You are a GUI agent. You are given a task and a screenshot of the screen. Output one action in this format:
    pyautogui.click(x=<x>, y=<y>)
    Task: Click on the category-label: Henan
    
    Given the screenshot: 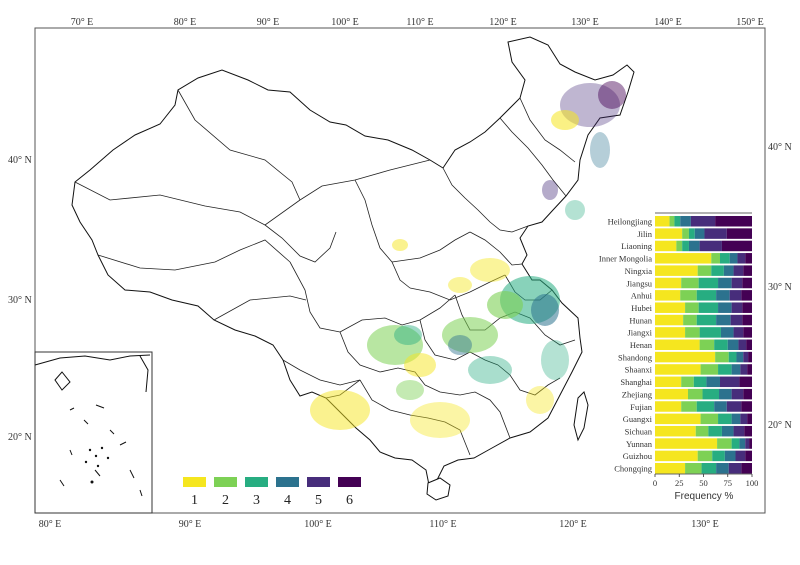 What is the action you would take?
    pyautogui.click(x=641, y=345)
    